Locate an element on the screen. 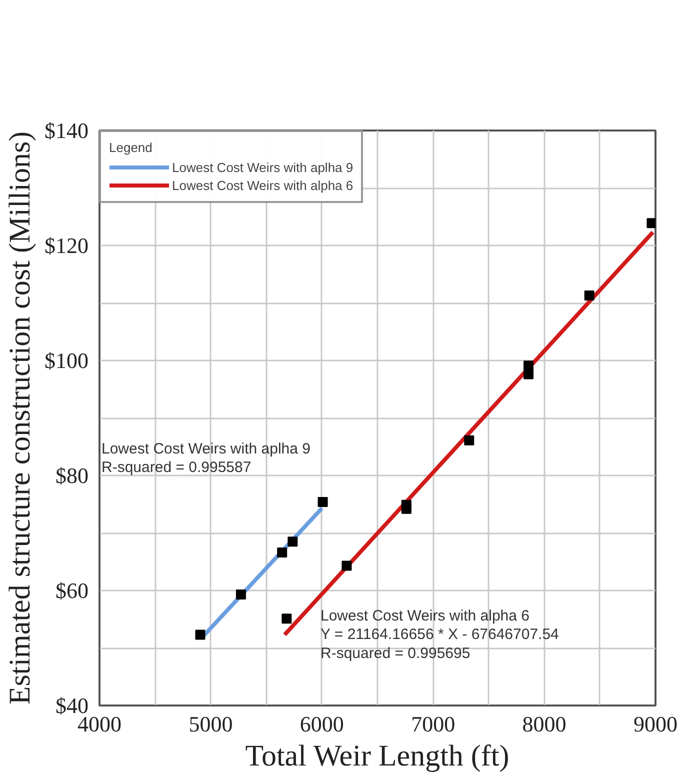 Image resolution: width=686 pixels, height=782 pixels. annotation: Lowest Cost Weirs with aplha 9 R-squared = 0.995587 is located at coordinates (206, 458).